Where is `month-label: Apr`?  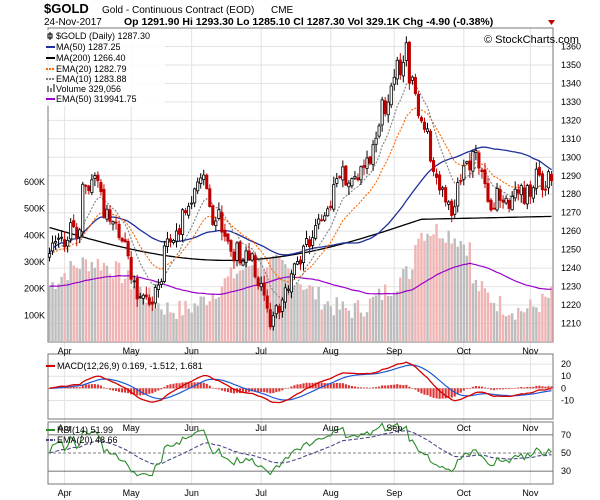 month-label: Apr is located at coordinates (65, 351).